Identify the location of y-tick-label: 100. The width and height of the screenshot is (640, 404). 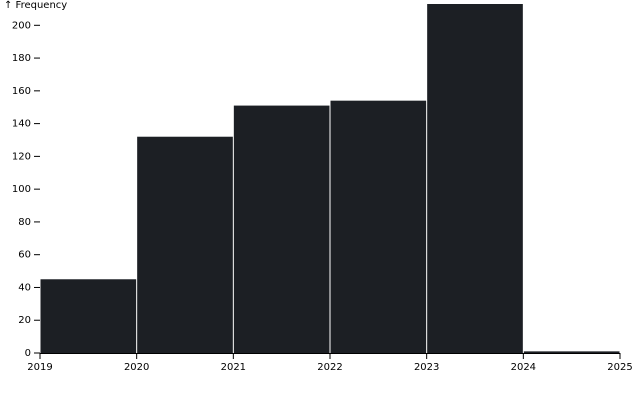
(21, 189).